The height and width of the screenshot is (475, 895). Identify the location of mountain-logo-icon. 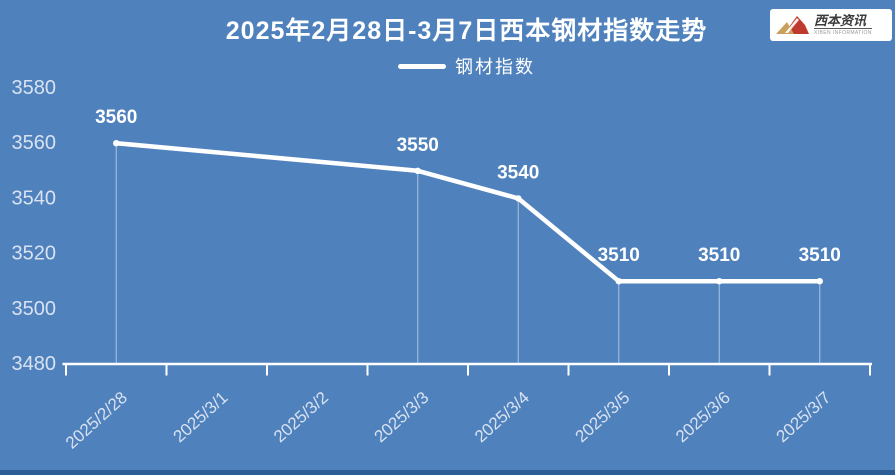
(792, 25).